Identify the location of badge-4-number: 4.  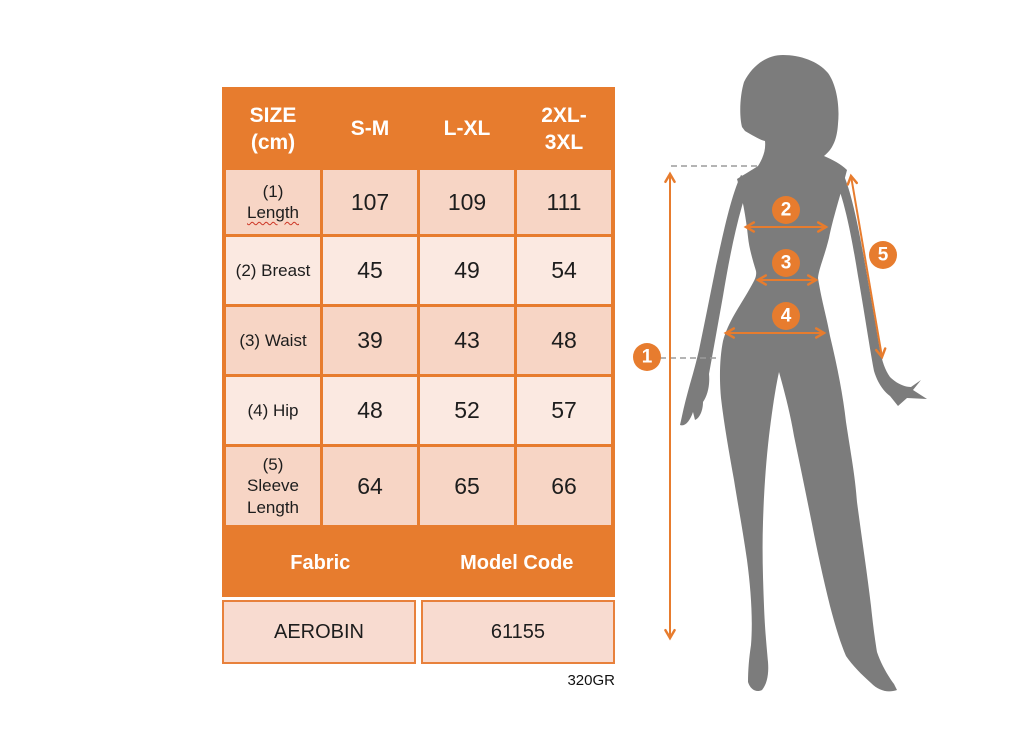
(786, 316).